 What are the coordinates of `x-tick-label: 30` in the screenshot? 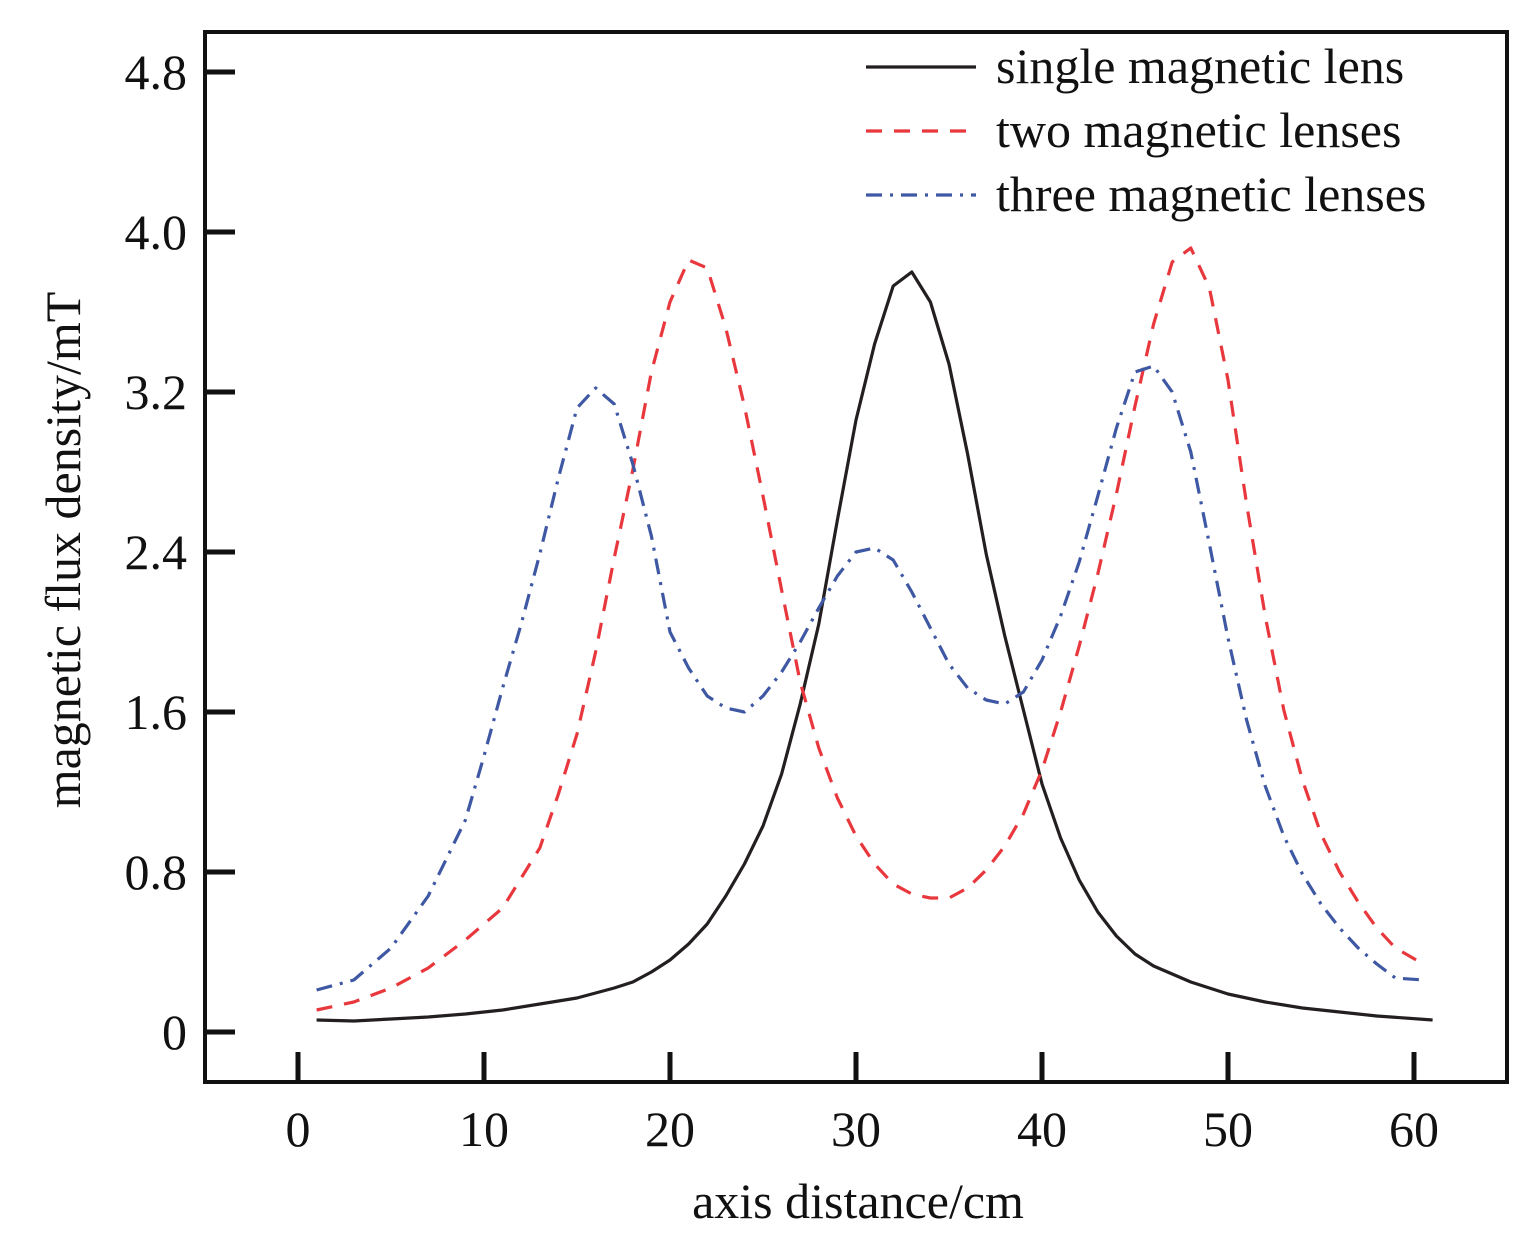 It's located at (856, 1129).